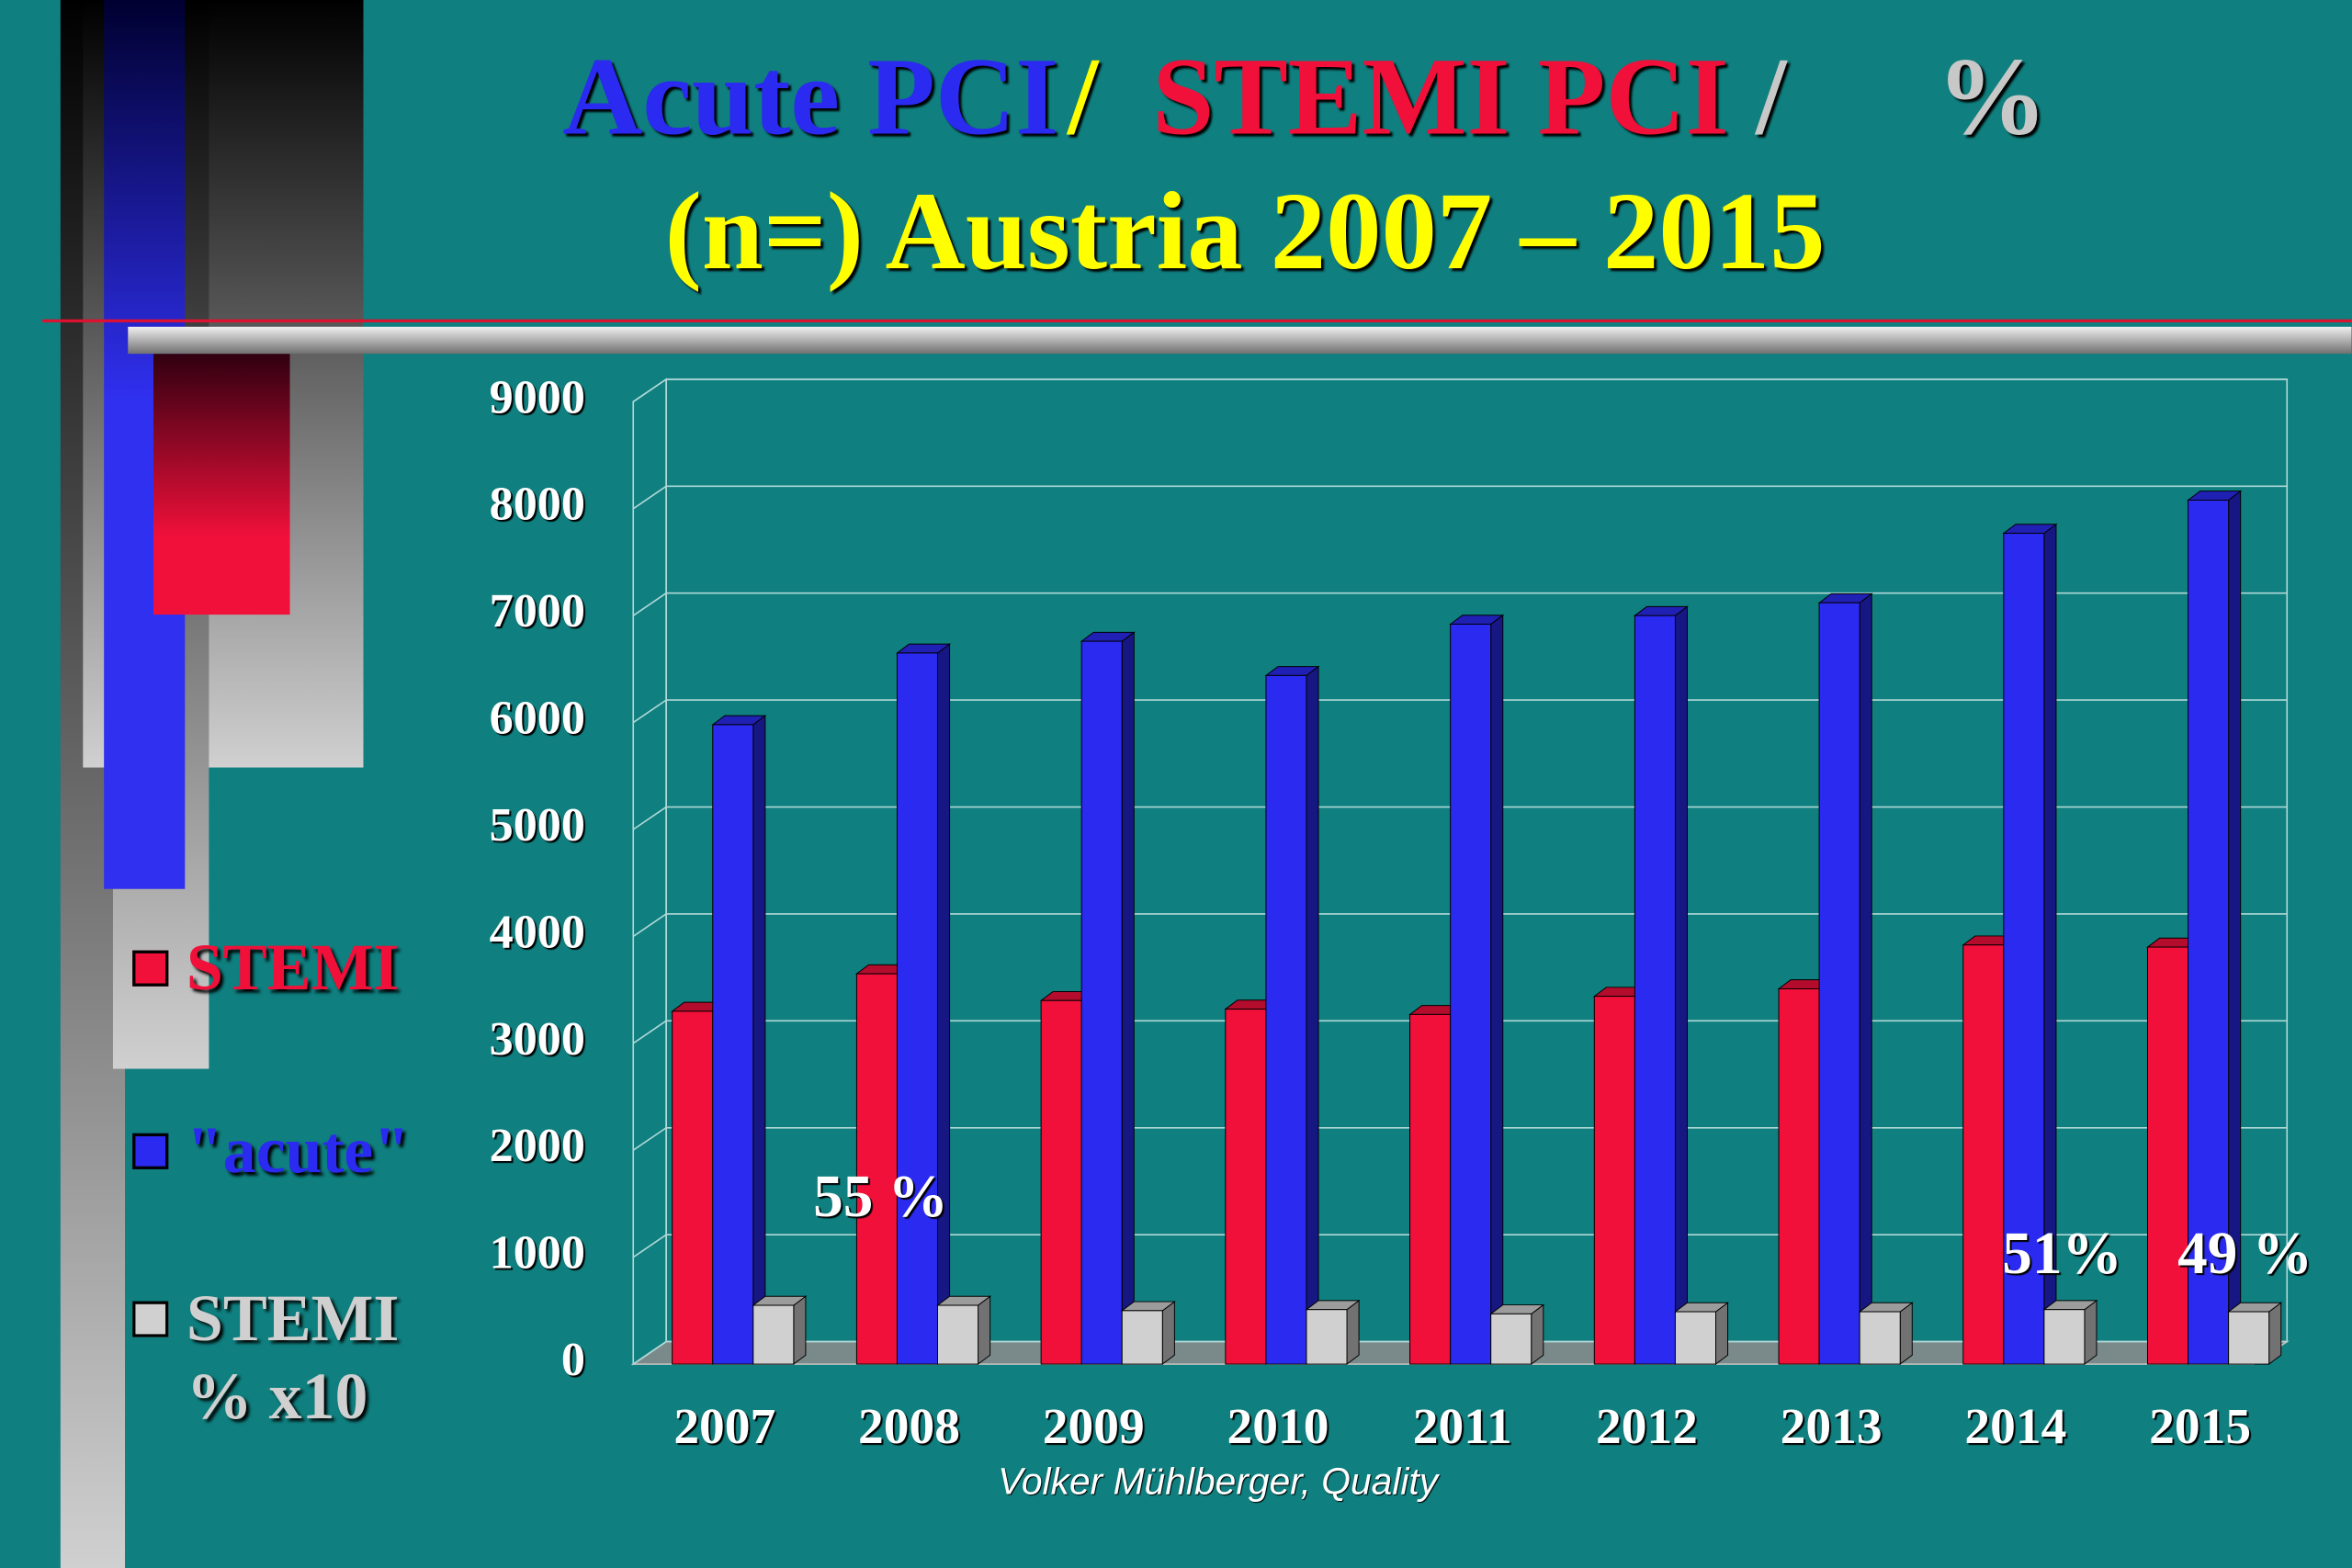 This screenshot has height=1568, width=2352. What do you see at coordinates (538, 1146) in the screenshot?
I see `y-tick-label: 2000` at bounding box center [538, 1146].